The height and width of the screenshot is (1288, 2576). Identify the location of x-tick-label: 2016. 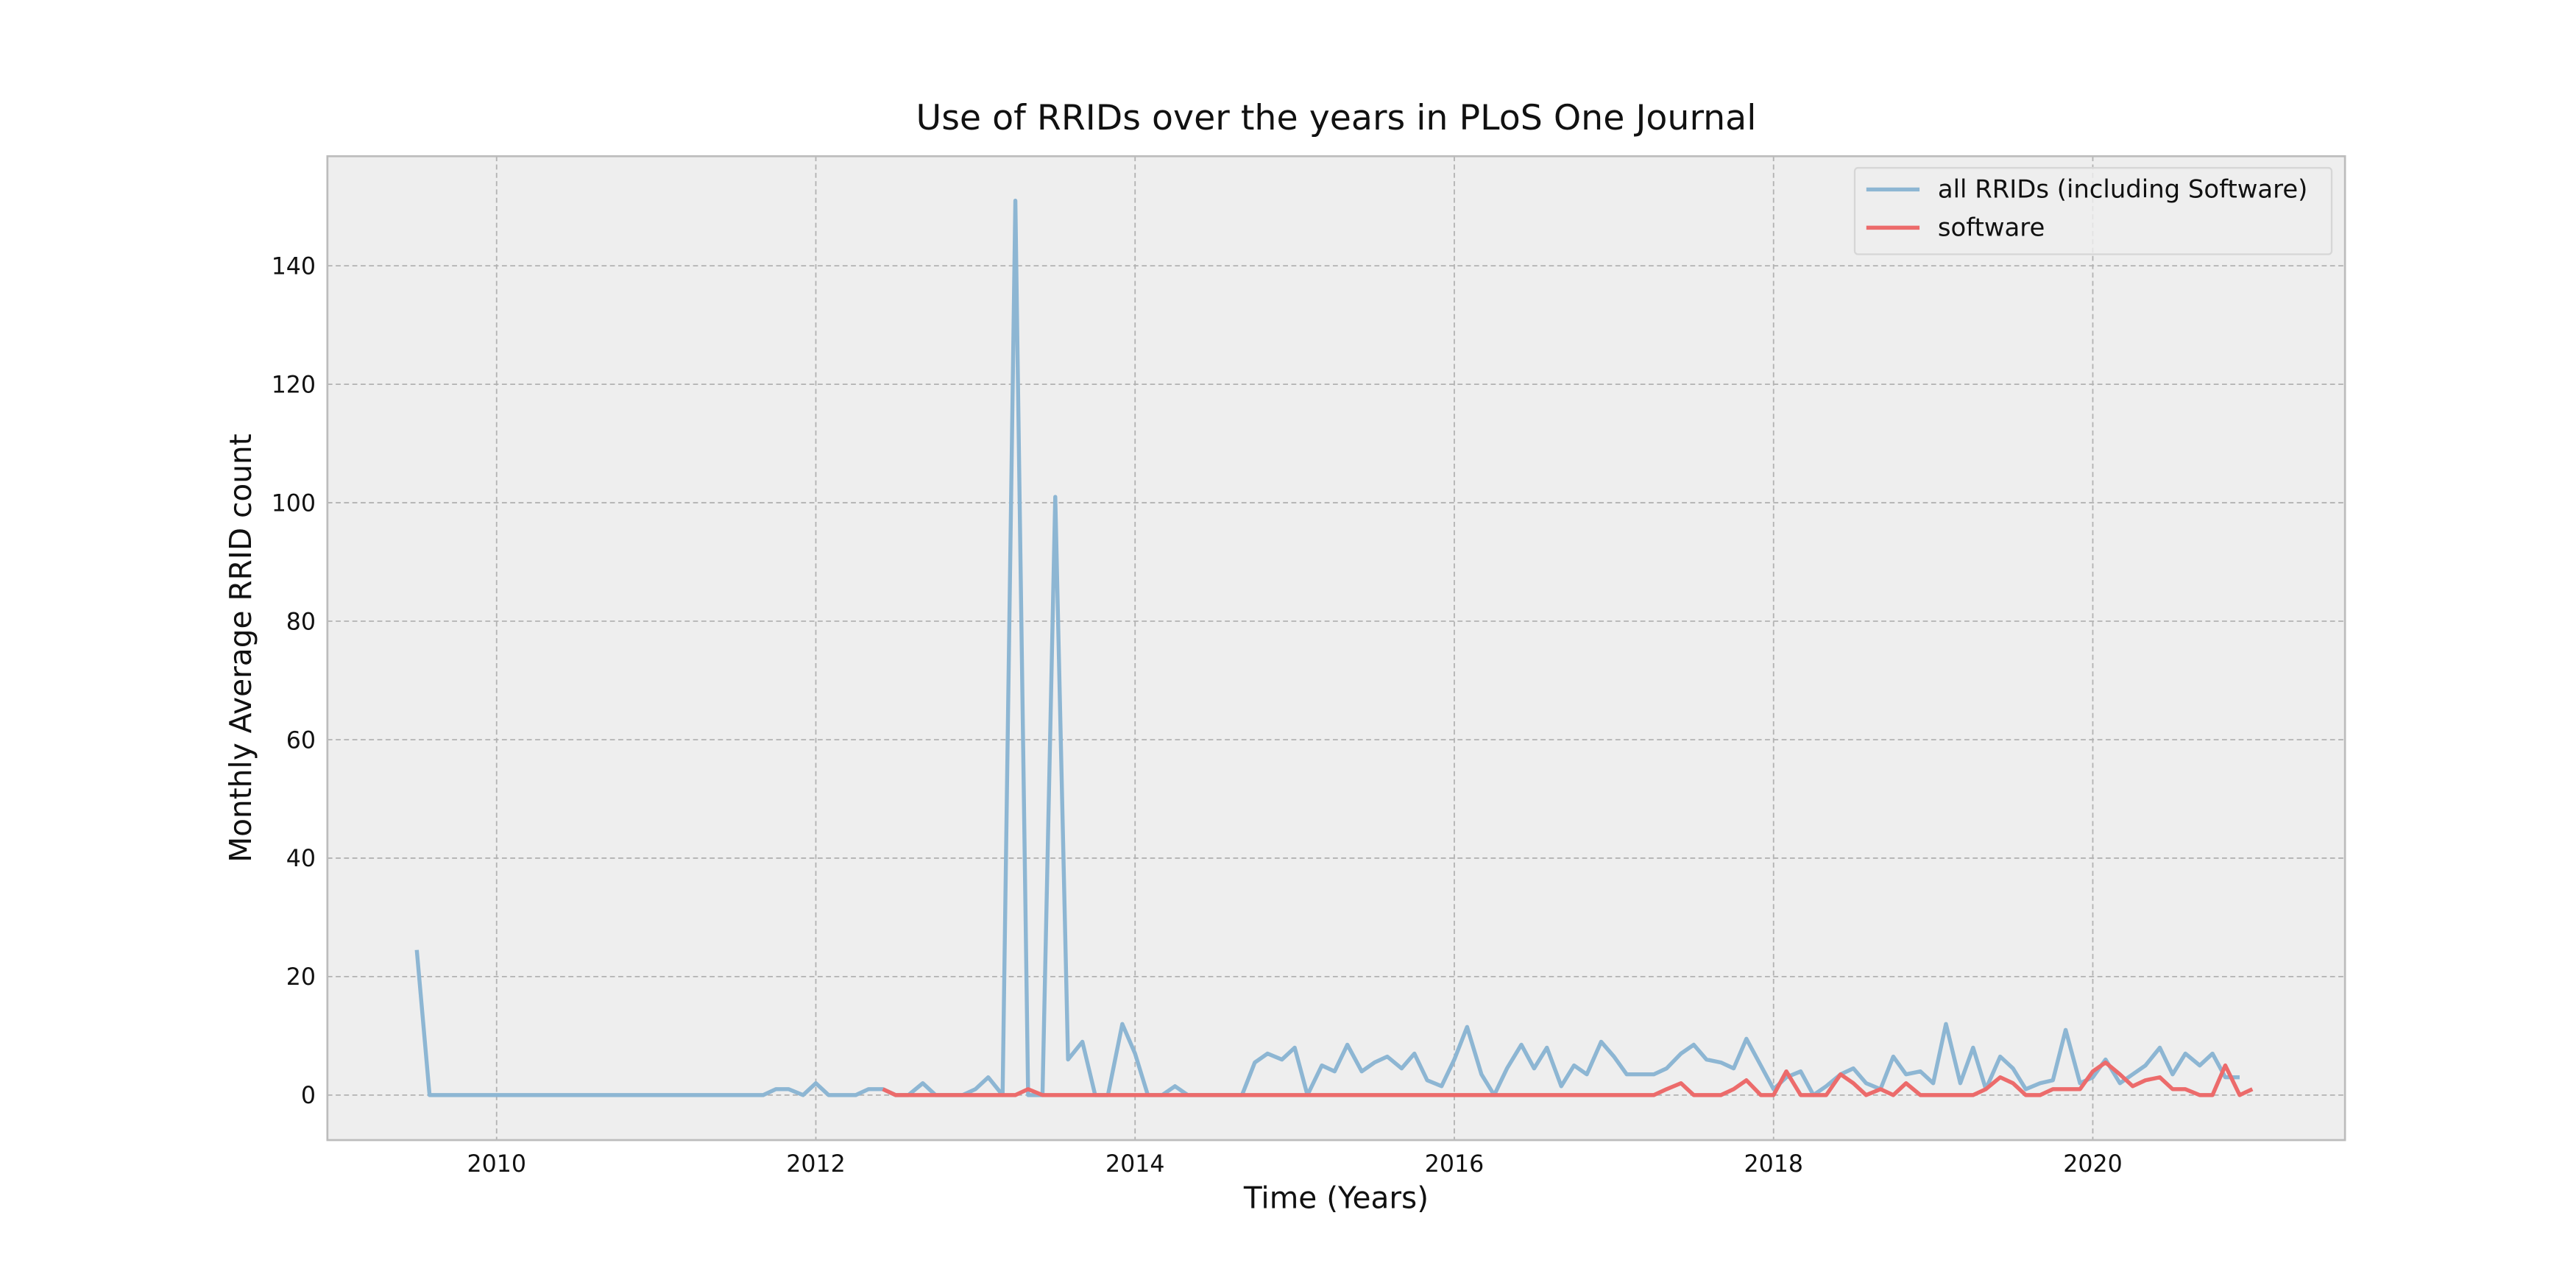
(1454, 1164).